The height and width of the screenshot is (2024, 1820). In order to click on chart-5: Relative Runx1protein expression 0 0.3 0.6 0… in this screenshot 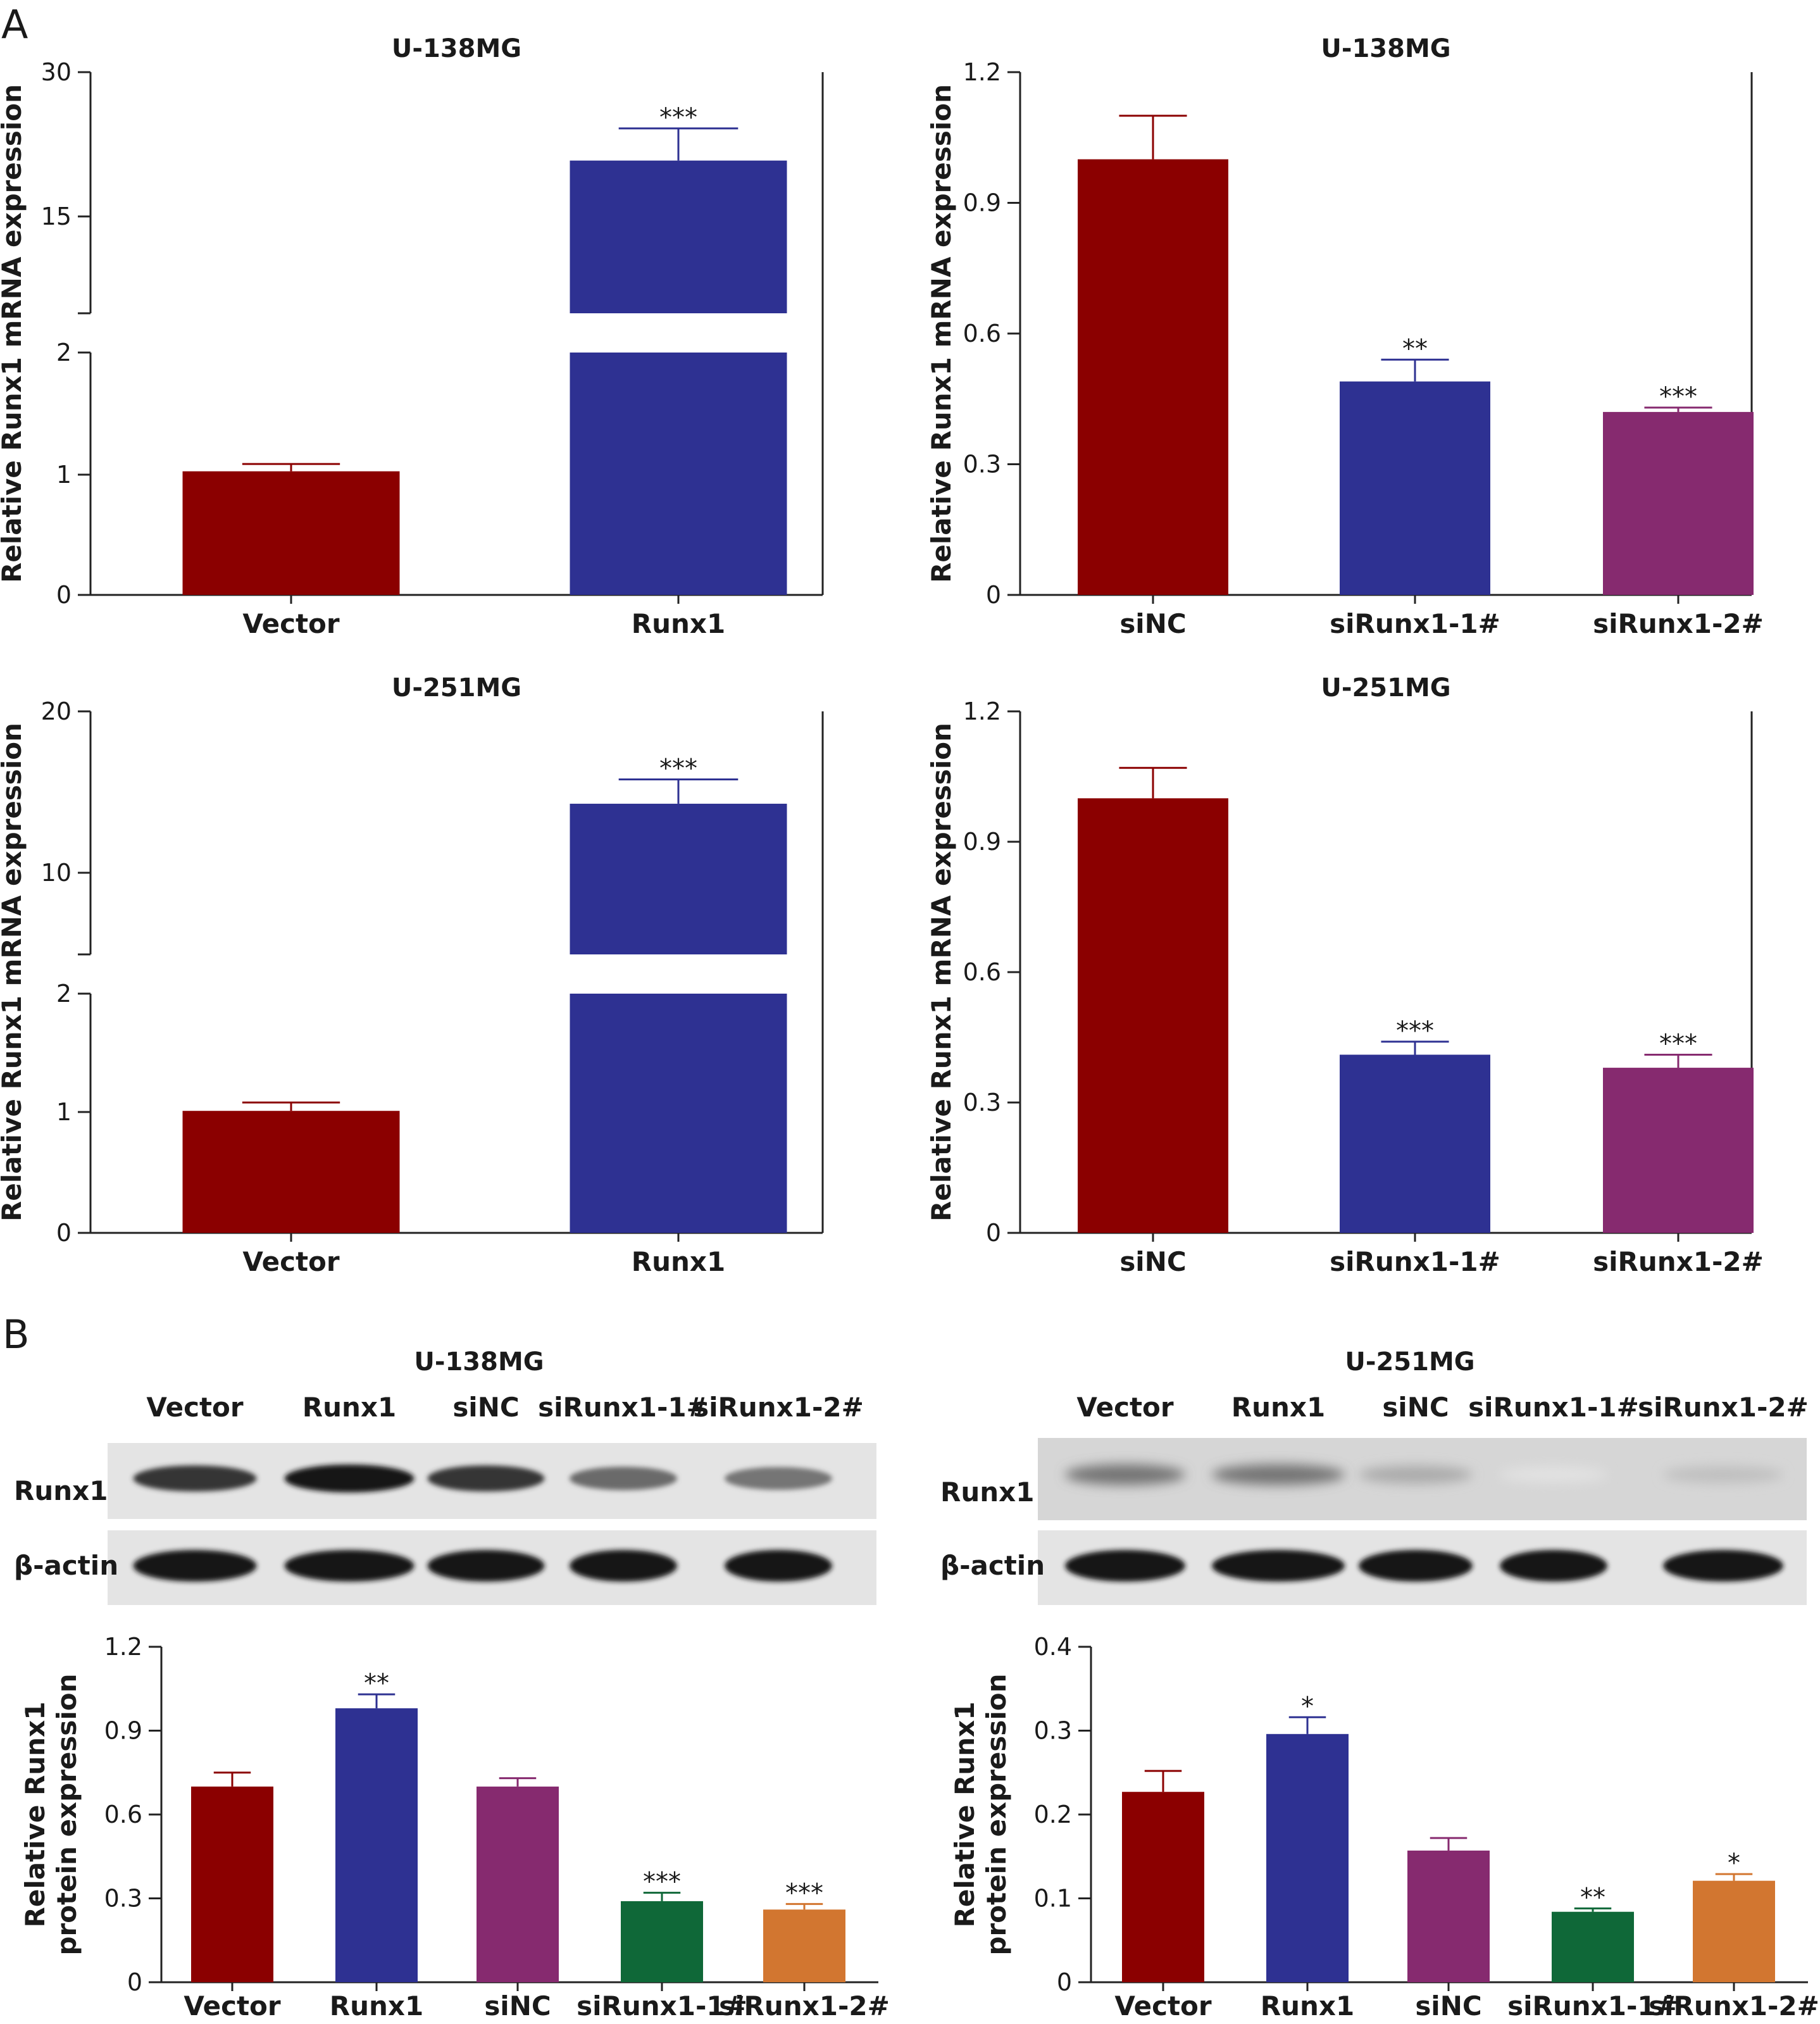, I will do `click(455, 1827)`.